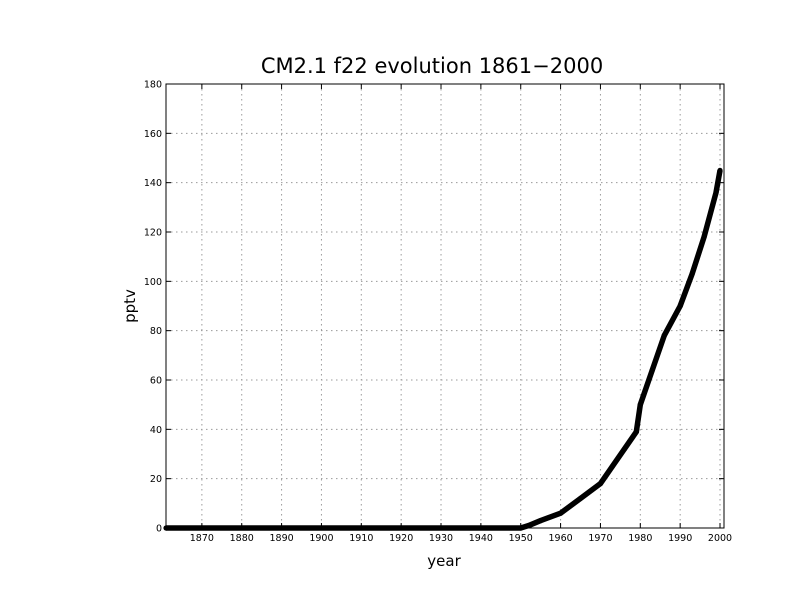 This screenshot has height=612, width=792. I want to click on x-tick-label: 1940, so click(481, 538).